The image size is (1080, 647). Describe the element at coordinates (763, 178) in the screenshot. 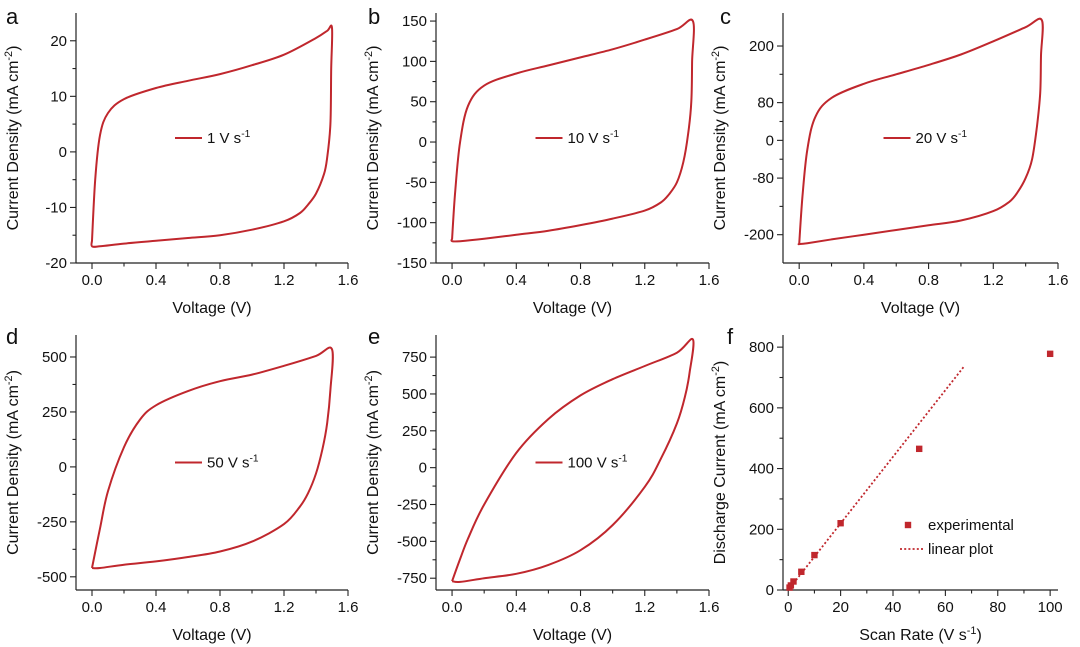

I see `y-tick-label: -80` at that location.